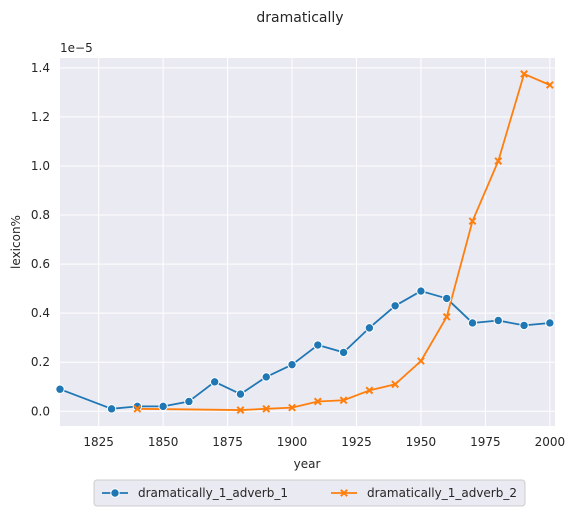  Describe the element at coordinates (40, 215) in the screenshot. I see `y-tick-label: 0.8` at that location.